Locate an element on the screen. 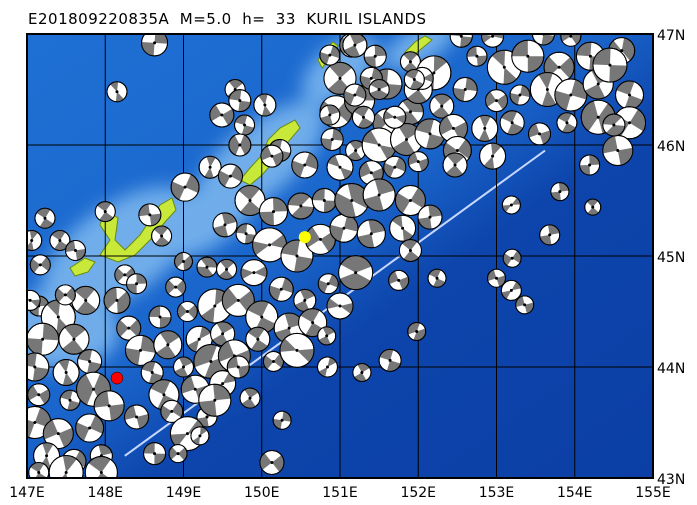 The width and height of the screenshot is (697, 505). depth-label: 23 is located at coordinates (4, 1).